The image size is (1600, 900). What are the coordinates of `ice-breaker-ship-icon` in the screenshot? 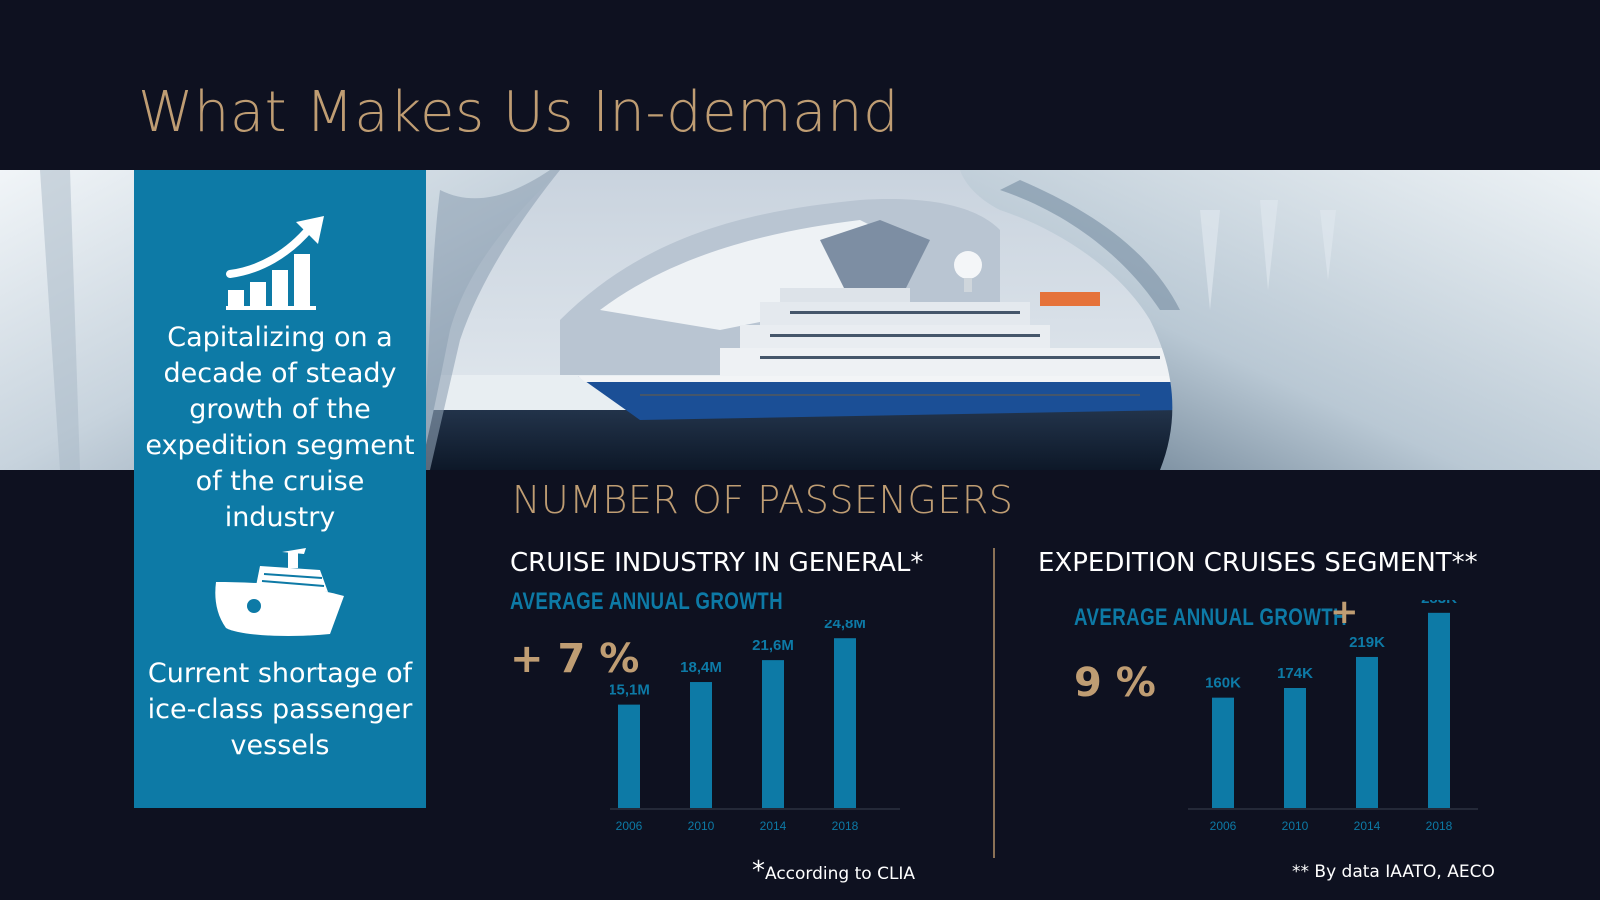 It's located at (279, 592).